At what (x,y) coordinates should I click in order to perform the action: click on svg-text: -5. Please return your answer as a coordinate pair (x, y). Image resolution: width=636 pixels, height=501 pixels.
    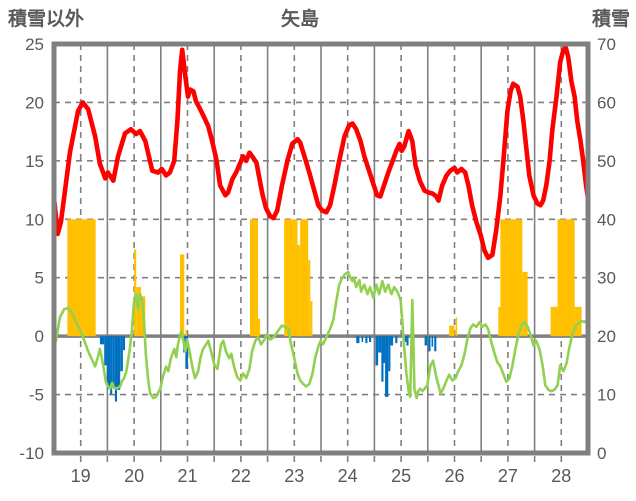
    Looking at the image, I should click on (36, 395).